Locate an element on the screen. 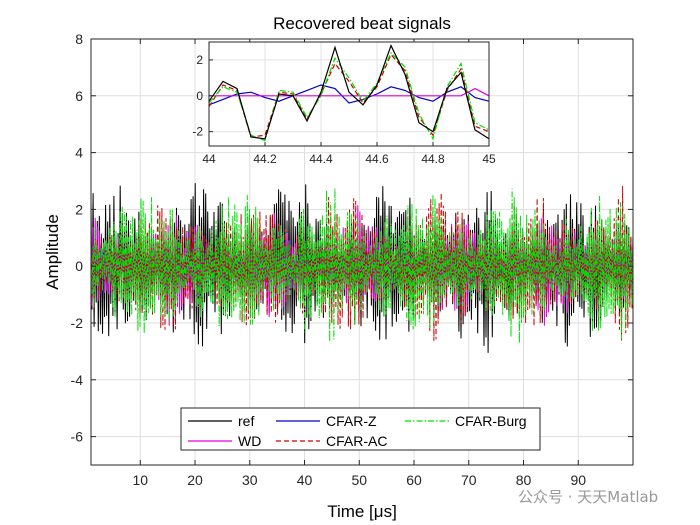 The width and height of the screenshot is (700, 525). inset-axes: 44 44.2 44.4 44.6 44.8 45 -2 0 2 is located at coordinates (344, 103).